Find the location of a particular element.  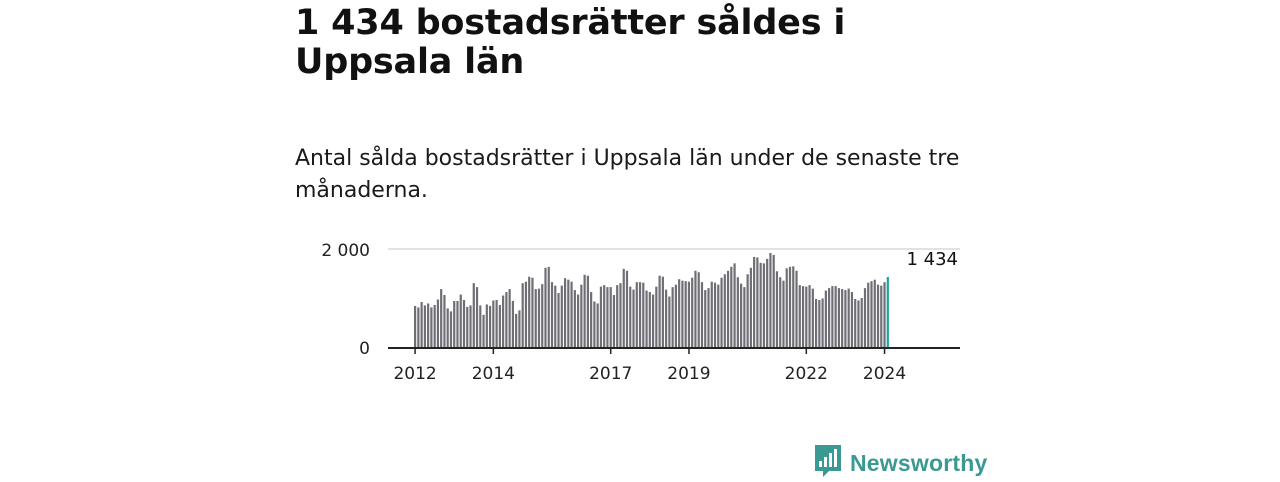

y-tick-label: 0 is located at coordinates (364, 349).